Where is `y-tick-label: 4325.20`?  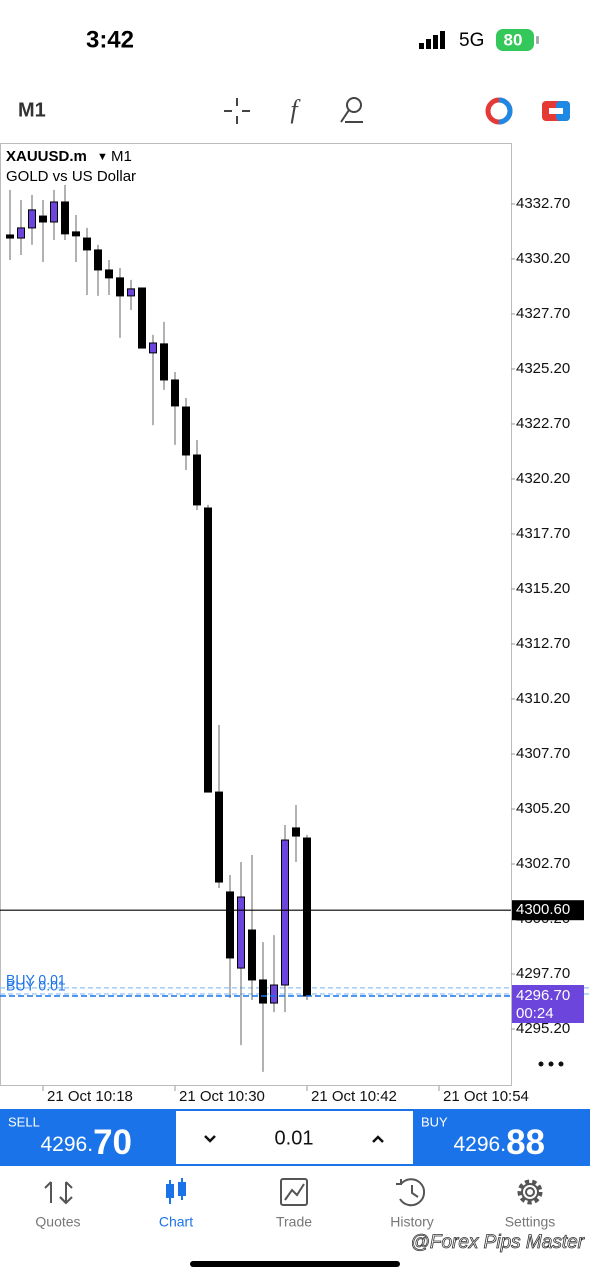 y-tick-label: 4325.20 is located at coordinates (543, 368).